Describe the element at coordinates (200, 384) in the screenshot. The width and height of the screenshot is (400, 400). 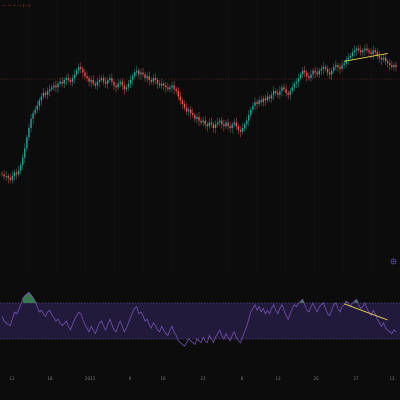
I see `time-axis: 11 18 2023 9 16 23 8 13 20 27 13` at that location.